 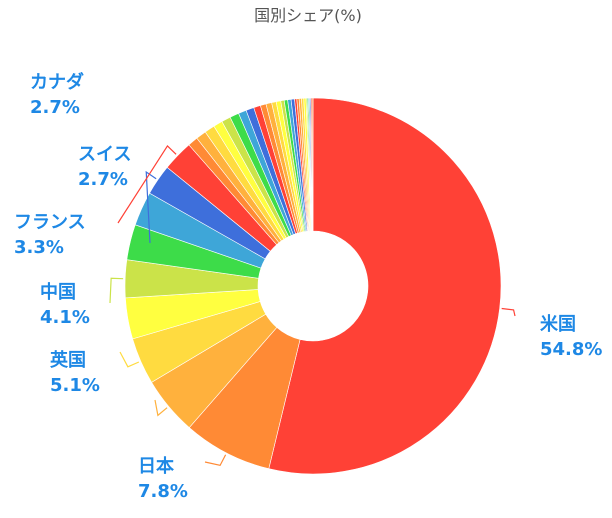 I want to click on slice-label-value-1: 7.8%, so click(x=163, y=491).